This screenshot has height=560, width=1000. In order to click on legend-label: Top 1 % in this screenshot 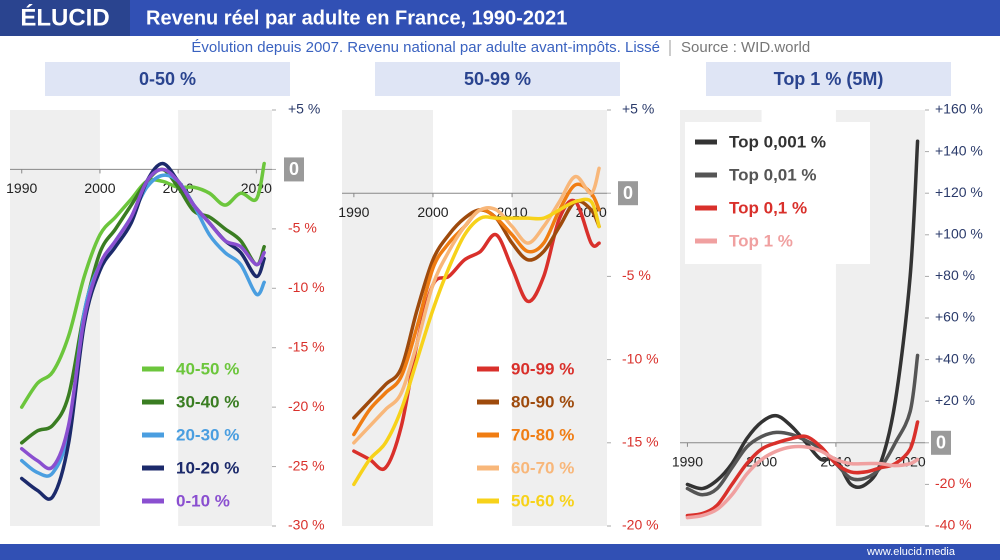, I will do `click(761, 240)`.